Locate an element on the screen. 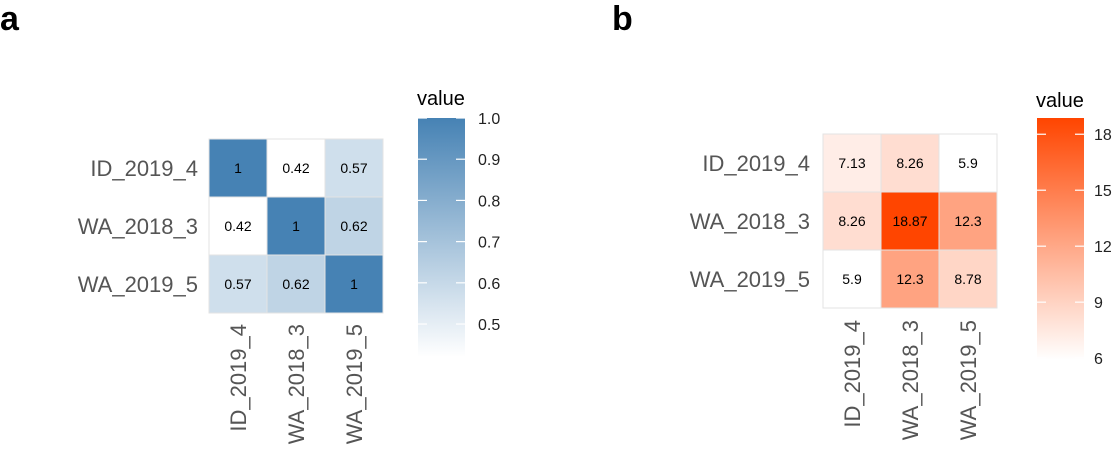 This screenshot has width=1116, height=451. legend-tick-label: 0.5 is located at coordinates (489, 325).